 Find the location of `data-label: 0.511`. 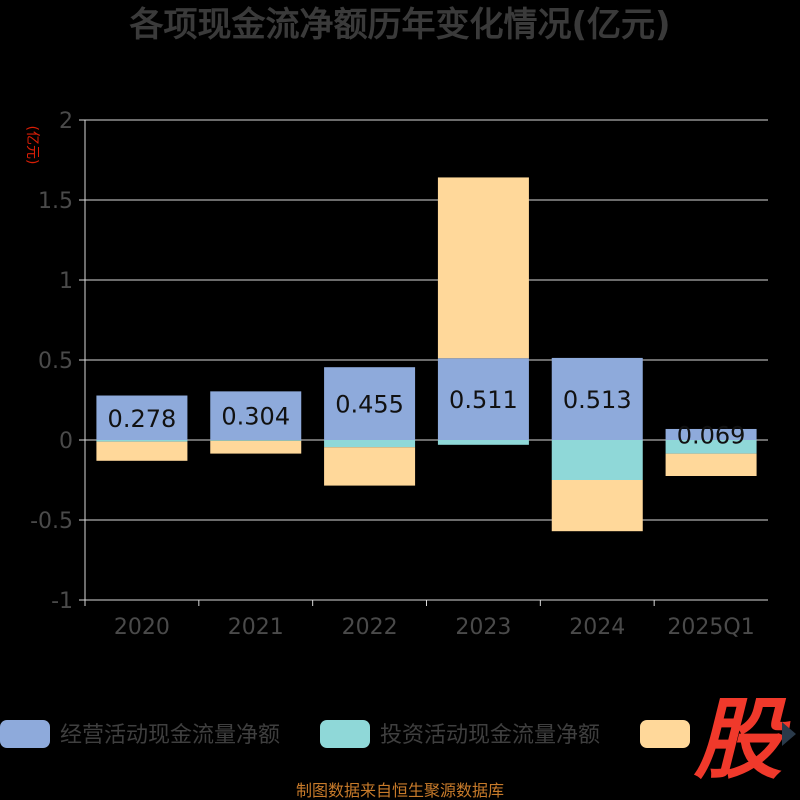

data-label: 0.511 is located at coordinates (483, 400).